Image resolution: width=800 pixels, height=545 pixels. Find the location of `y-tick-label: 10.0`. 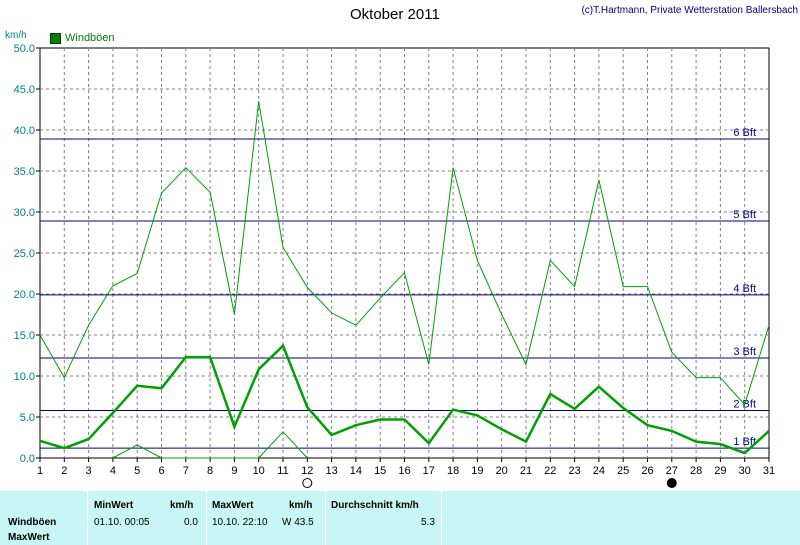

y-tick-label: 10.0 is located at coordinates (24, 377).